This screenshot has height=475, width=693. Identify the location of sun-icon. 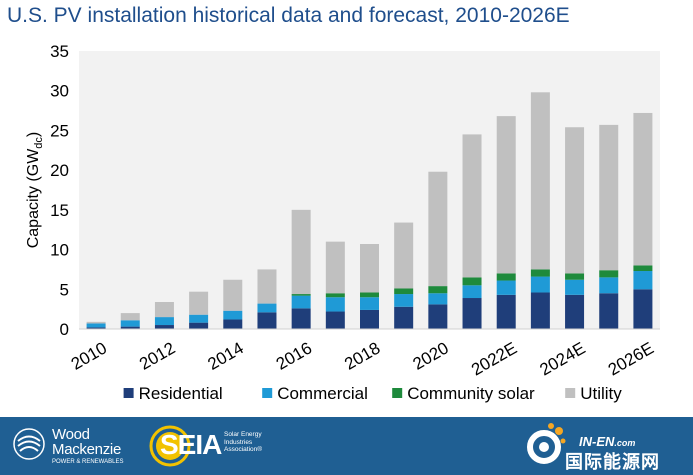
(170, 446).